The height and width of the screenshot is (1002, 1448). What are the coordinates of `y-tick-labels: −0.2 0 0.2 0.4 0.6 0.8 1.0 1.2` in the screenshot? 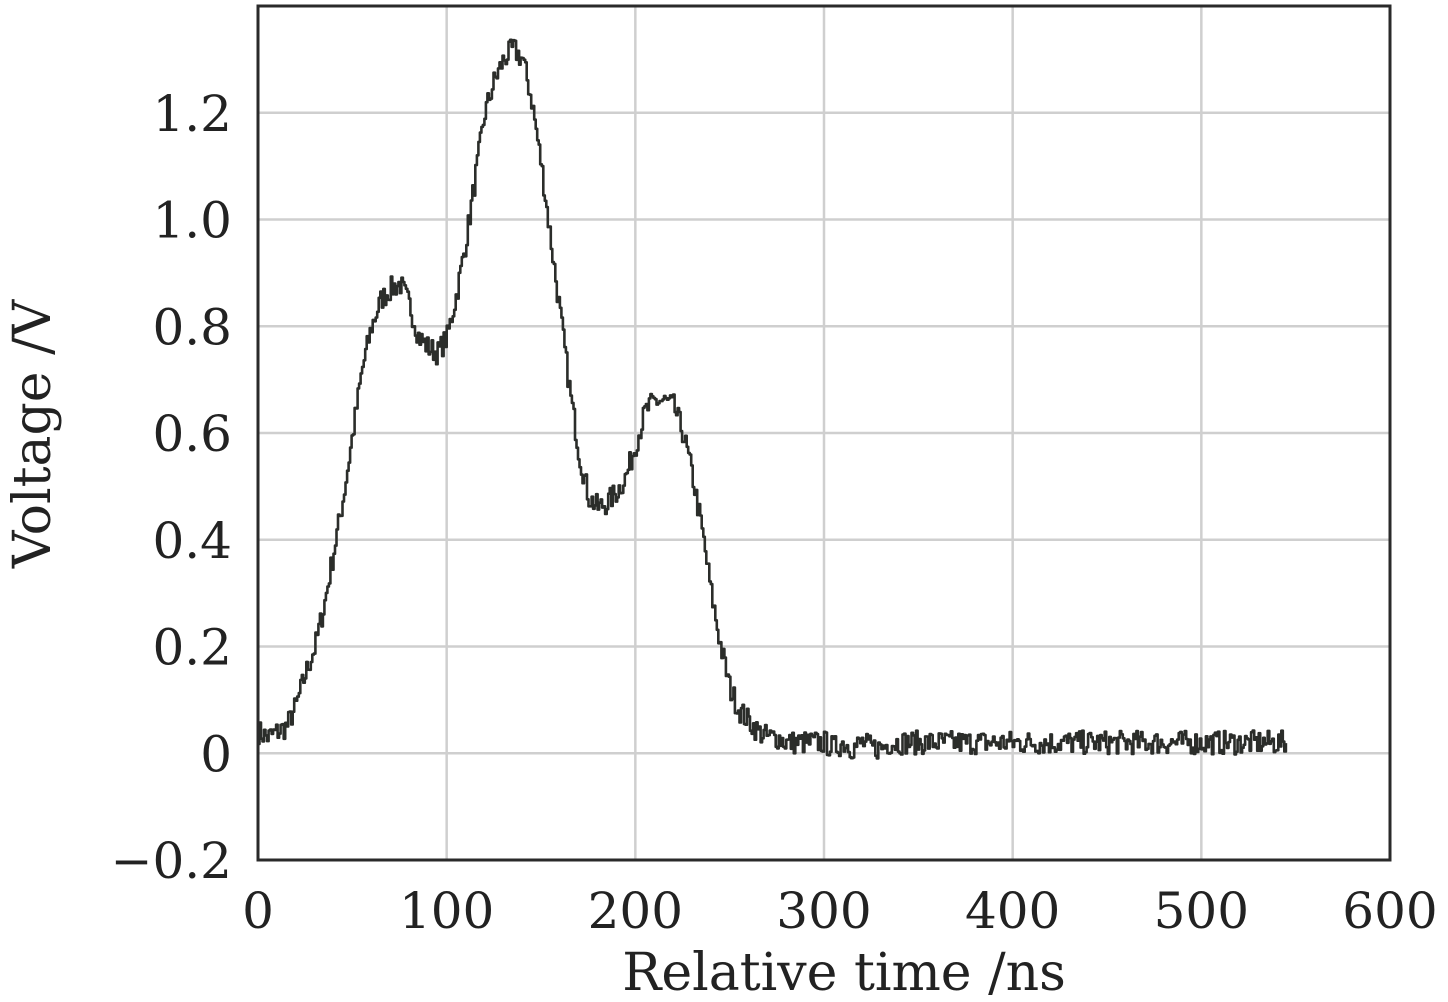 It's located at (171, 487).